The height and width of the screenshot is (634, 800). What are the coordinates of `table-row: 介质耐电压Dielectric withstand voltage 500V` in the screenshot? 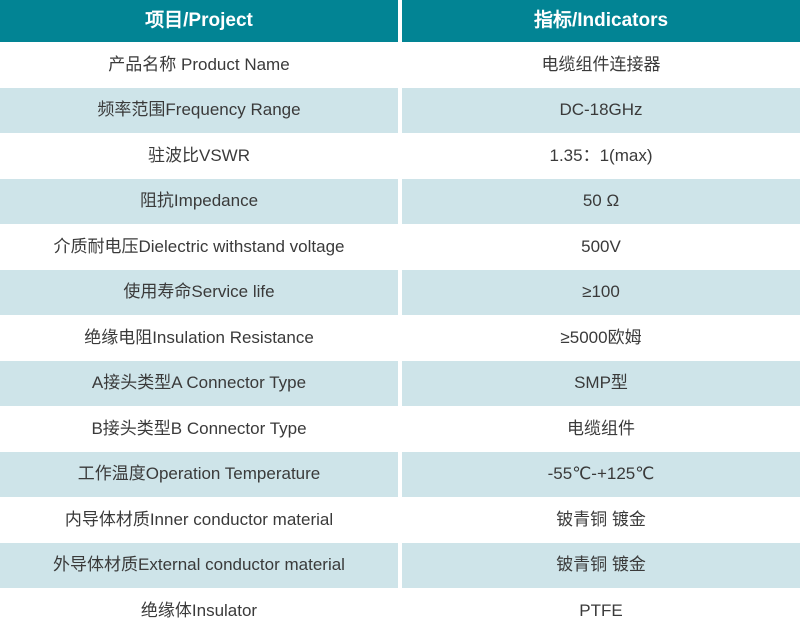 It's located at (400, 247).